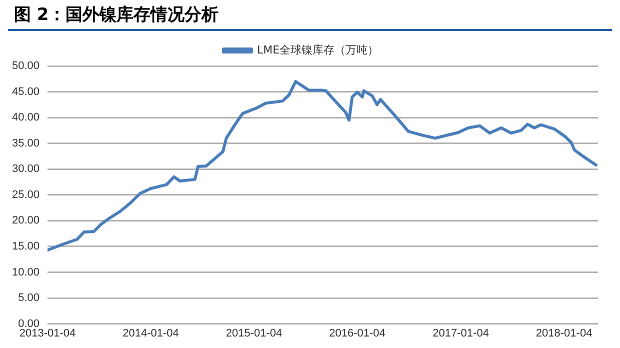 The height and width of the screenshot is (348, 620). I want to click on x-tick-label: 2013-01-04, so click(47, 333).